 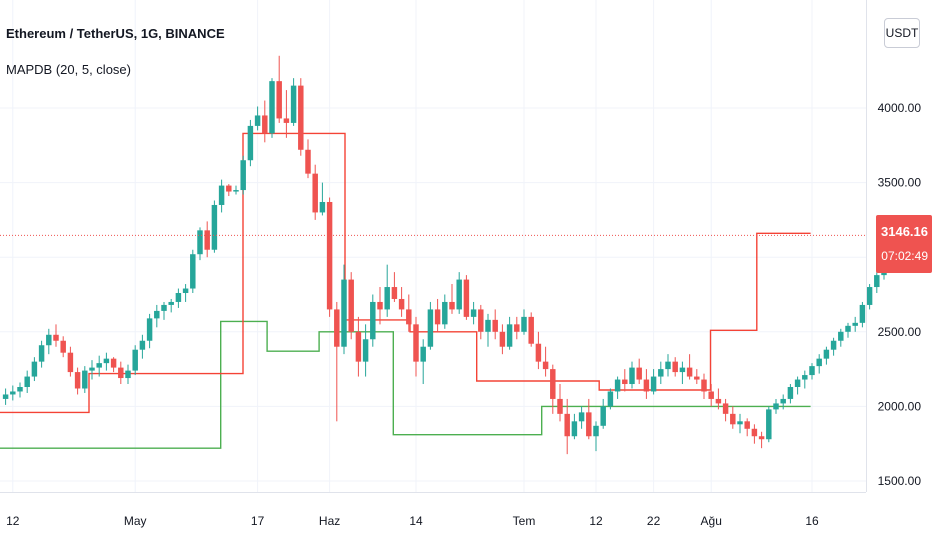 I want to click on y-tick-label: 2000.00, so click(x=900, y=406).